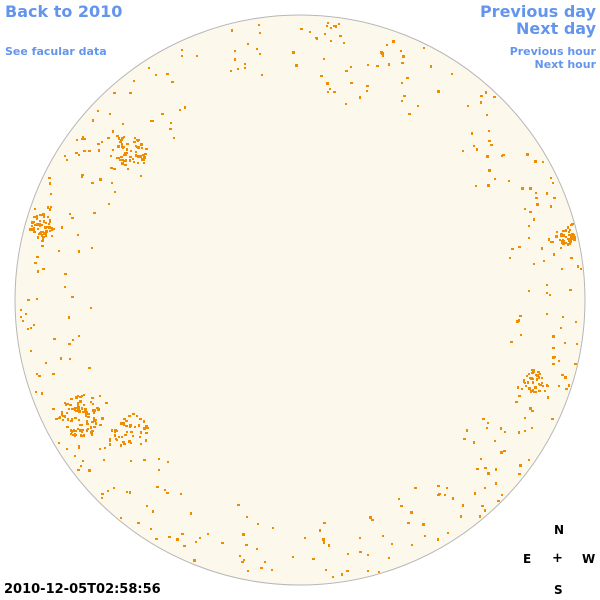 This screenshot has width=600, height=600. What do you see at coordinates (82, 589) in the screenshot?
I see `observation-timestamp: 2010-12-05T02:58:56` at bounding box center [82, 589].